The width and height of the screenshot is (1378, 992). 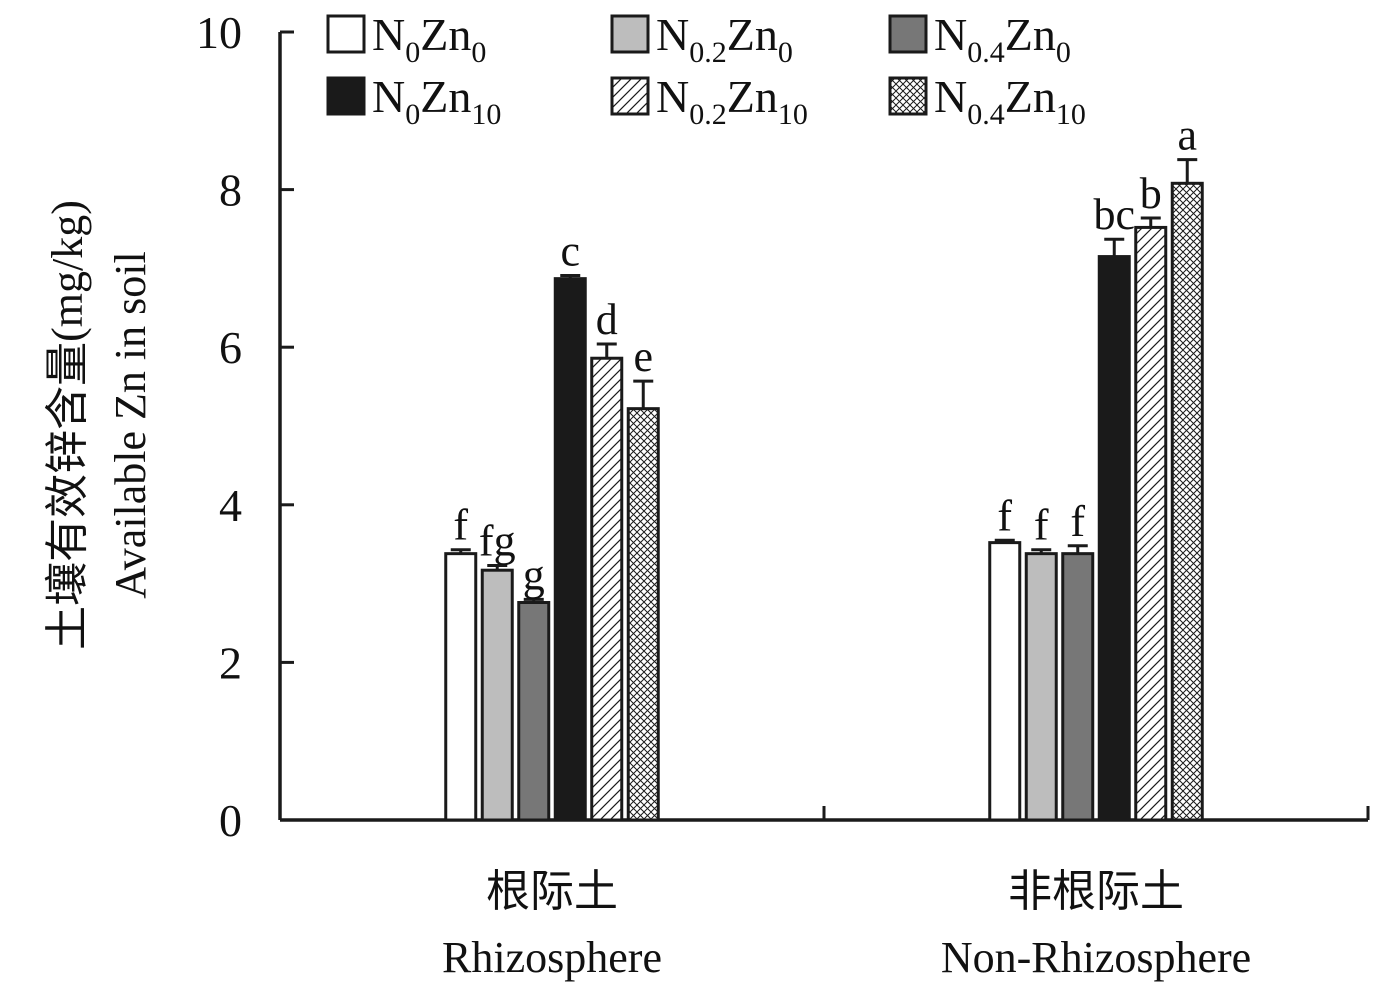 What do you see at coordinates (570, 250) in the screenshot?
I see `significance-letter: c` at bounding box center [570, 250].